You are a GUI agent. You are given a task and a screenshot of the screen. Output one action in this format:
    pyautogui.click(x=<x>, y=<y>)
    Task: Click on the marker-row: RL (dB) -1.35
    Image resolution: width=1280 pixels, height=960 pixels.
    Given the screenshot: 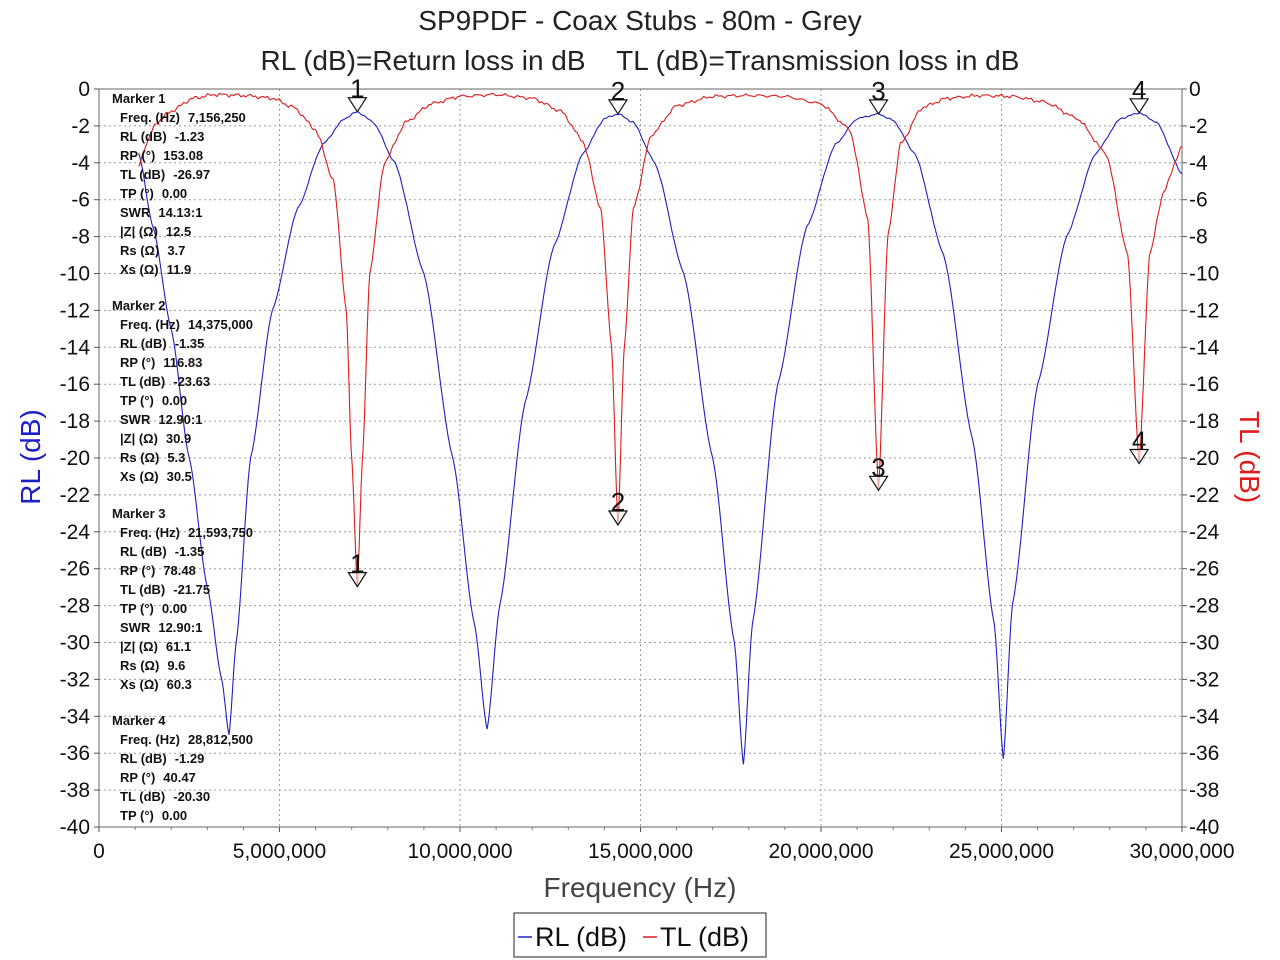 What is the action you would take?
    pyautogui.click(x=162, y=551)
    